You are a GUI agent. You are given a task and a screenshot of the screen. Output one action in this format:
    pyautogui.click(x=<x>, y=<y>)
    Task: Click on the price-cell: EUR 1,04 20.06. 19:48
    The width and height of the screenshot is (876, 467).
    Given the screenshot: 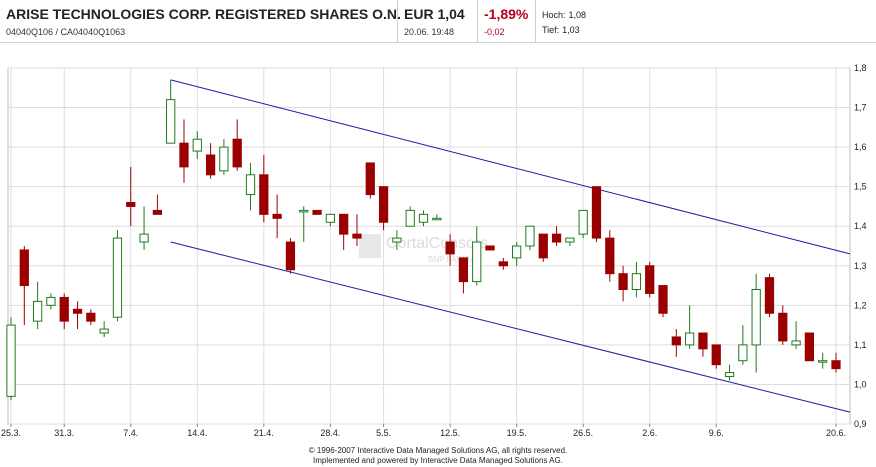 What is the action you would take?
    pyautogui.click(x=438, y=21)
    